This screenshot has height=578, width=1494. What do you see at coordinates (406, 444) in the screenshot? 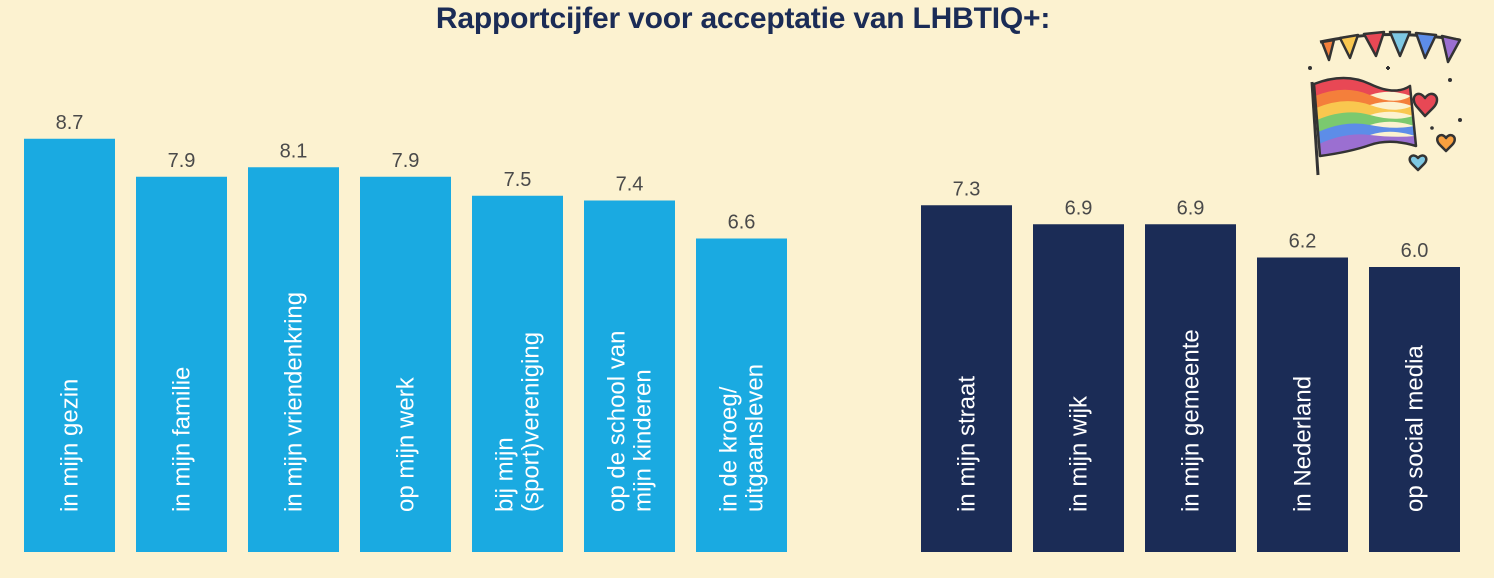
I see `category-label-op-mijn-werk: op mijn werk` at bounding box center [406, 444].